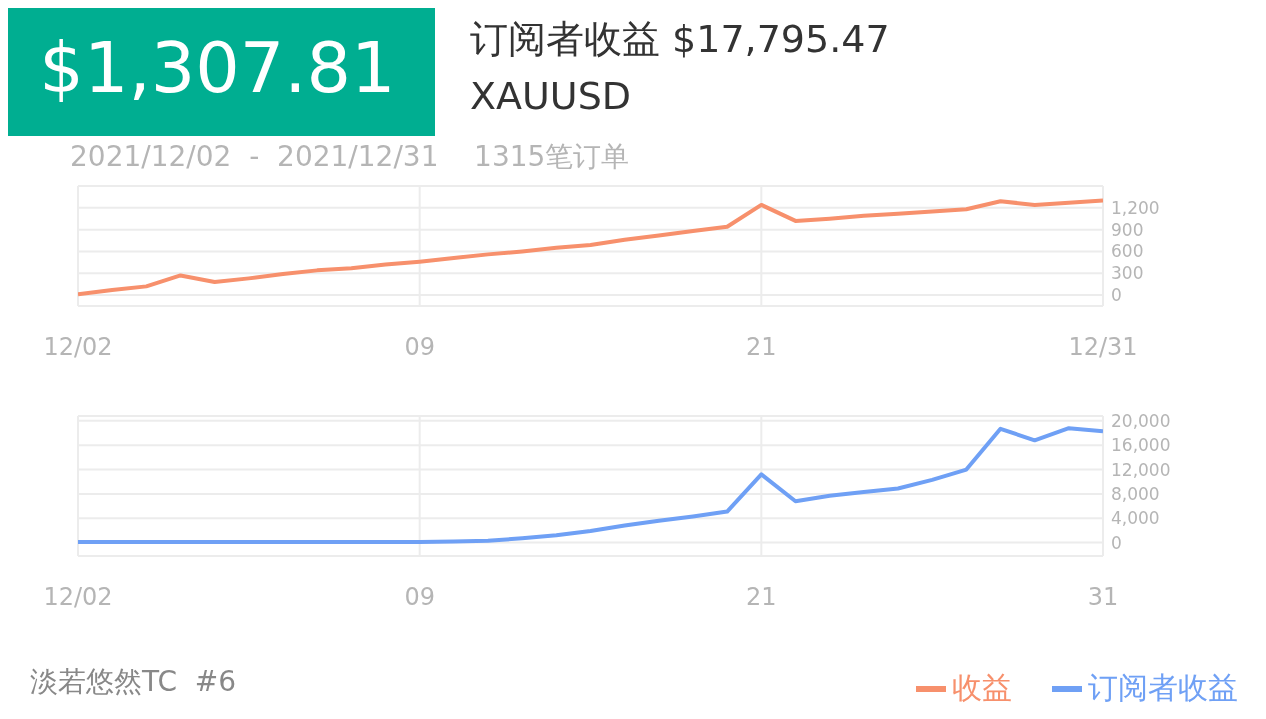 This screenshot has width=1266, height=719. I want to click on y-tick-label: 12,000, so click(1141, 469).